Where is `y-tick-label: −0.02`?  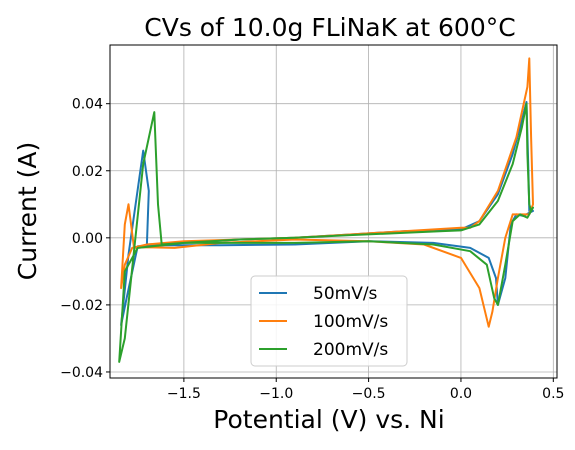 y-tick-label: −0.02 is located at coordinates (81, 306).